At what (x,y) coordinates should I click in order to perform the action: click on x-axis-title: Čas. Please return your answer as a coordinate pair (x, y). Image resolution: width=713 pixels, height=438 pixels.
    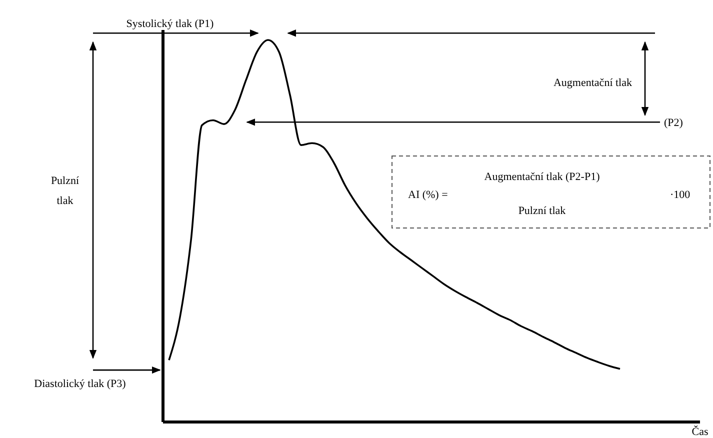
    Looking at the image, I should click on (700, 431).